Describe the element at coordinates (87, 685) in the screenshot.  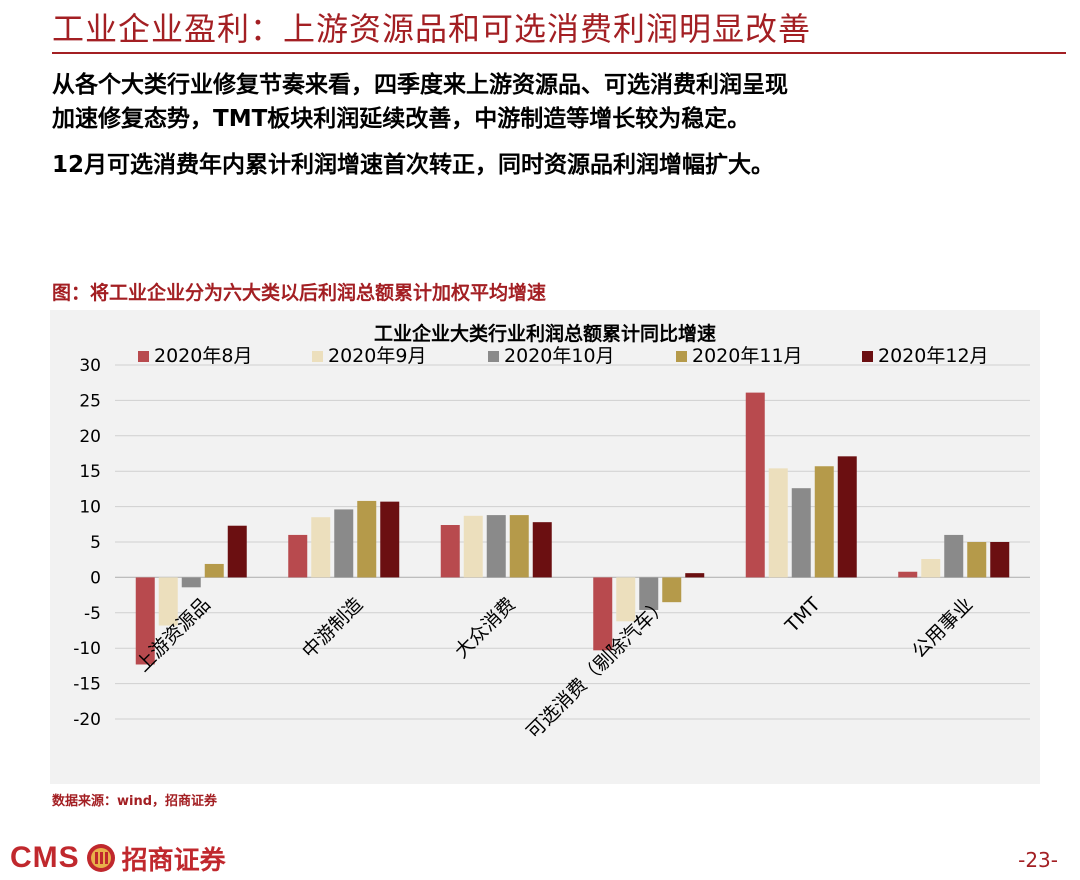
I see `y-tick-label: -15` at that location.